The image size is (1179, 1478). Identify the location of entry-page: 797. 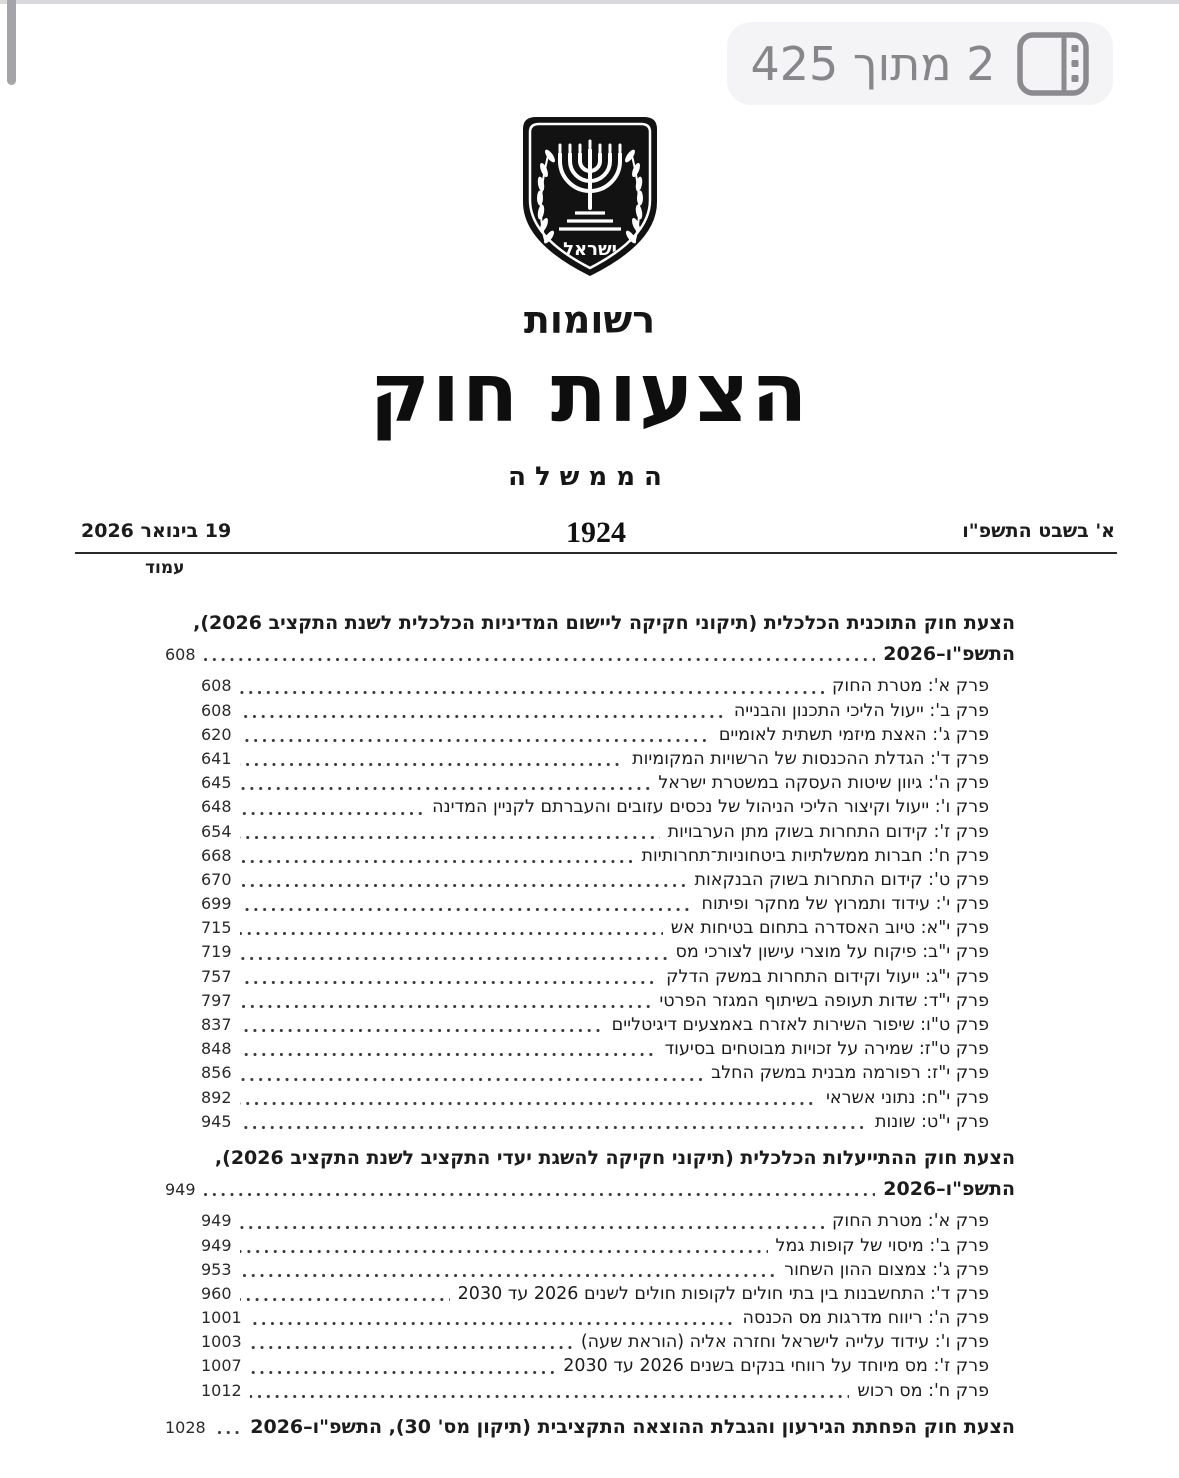
(216, 1000).